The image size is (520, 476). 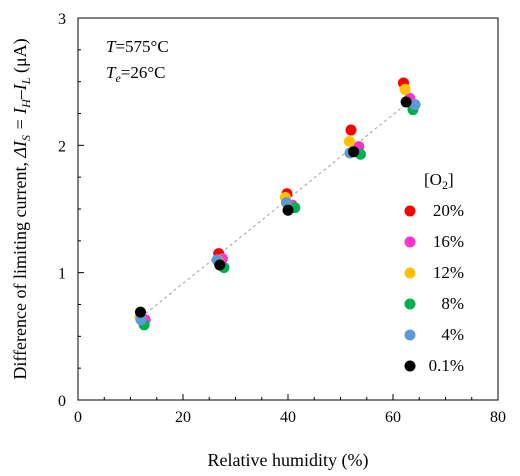 What do you see at coordinates (136, 74) in the screenshot?
I see `annotation-env-temperature: Te=26°C` at bounding box center [136, 74].